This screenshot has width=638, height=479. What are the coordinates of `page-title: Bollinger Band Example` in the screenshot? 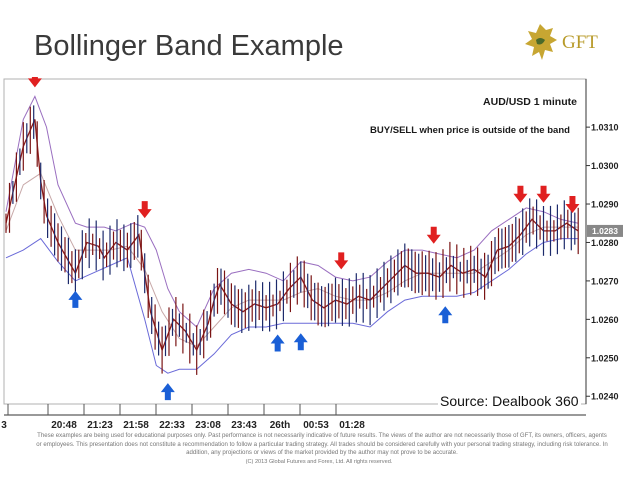 It's located at (189, 46).